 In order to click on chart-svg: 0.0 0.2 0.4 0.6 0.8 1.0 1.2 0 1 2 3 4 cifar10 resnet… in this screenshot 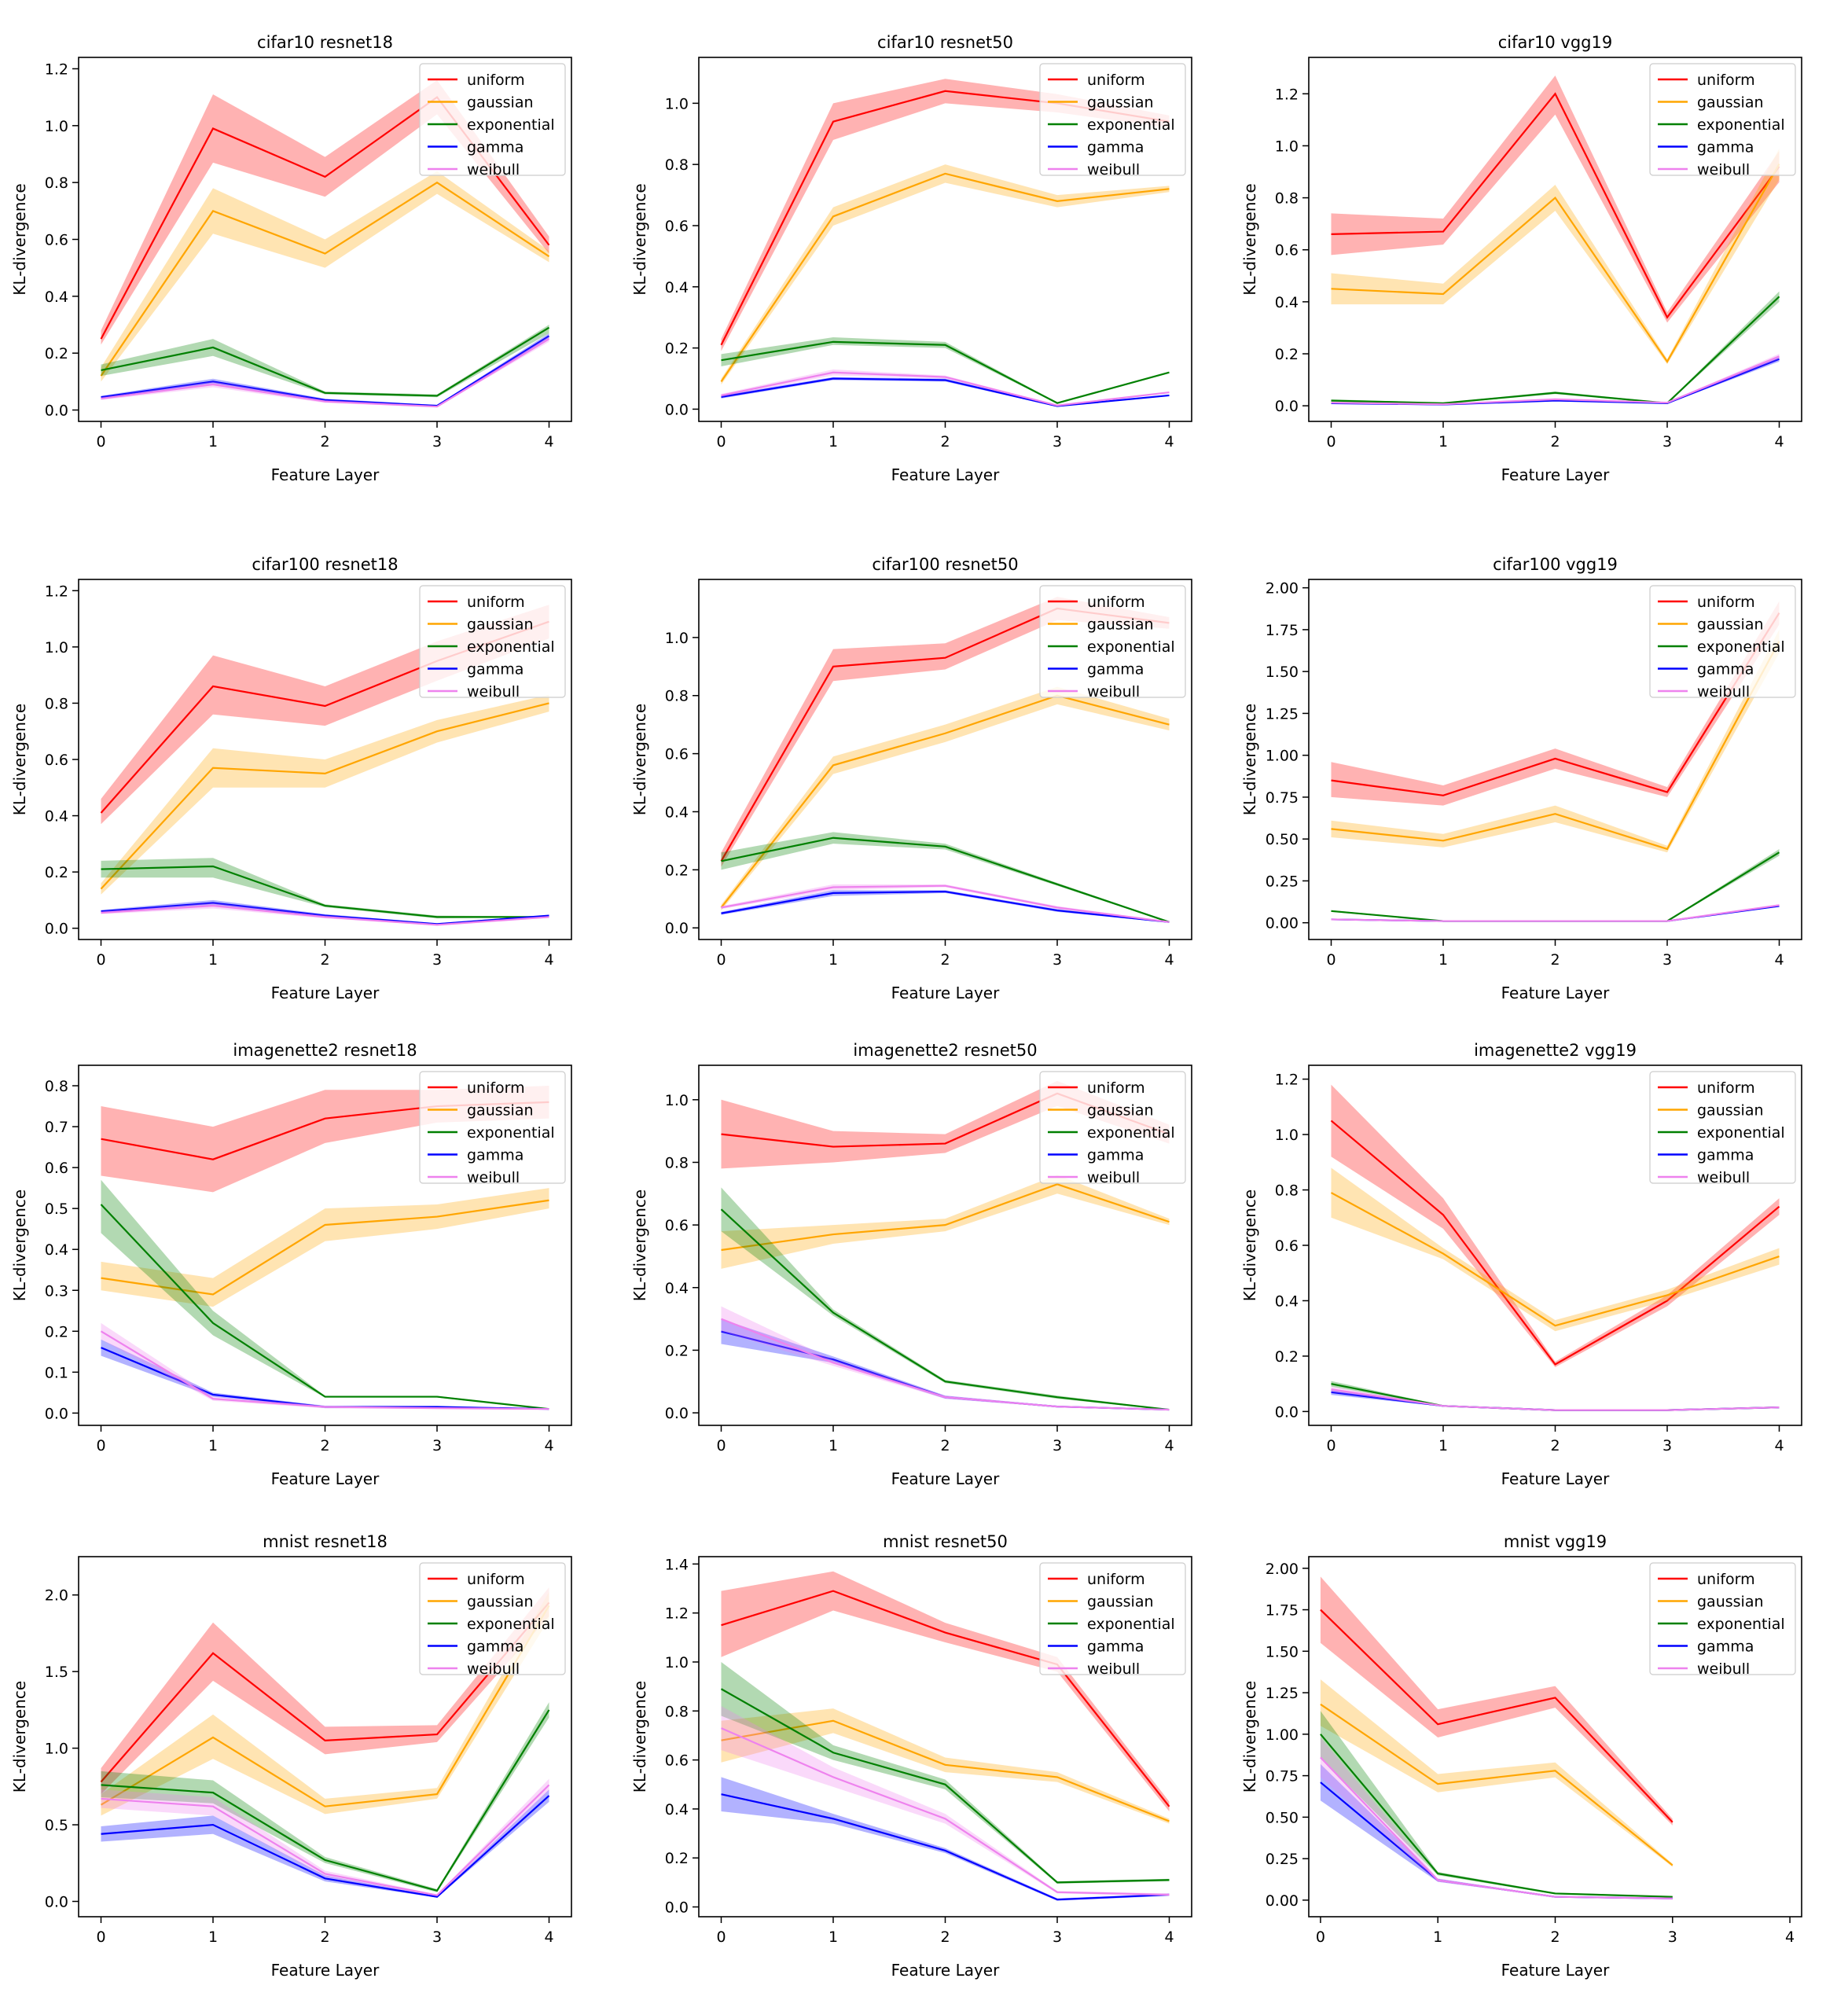, I will do `click(291, 258)`.